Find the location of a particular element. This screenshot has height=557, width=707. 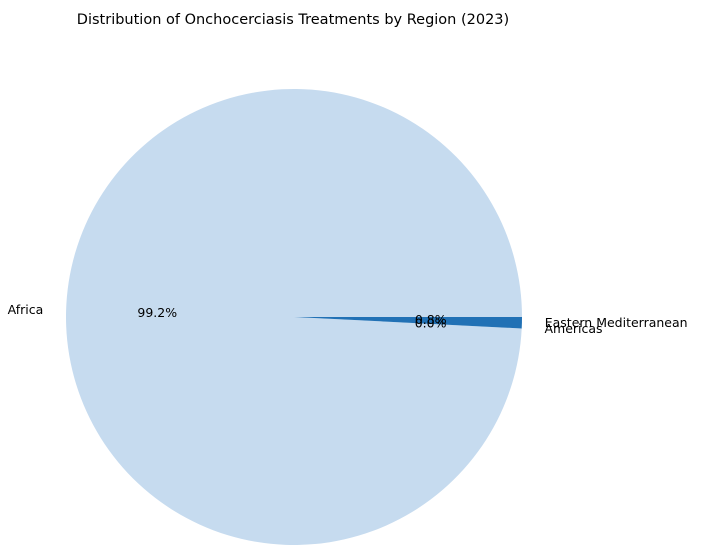

slice-percent-americas: 0.0% is located at coordinates (431, 322).